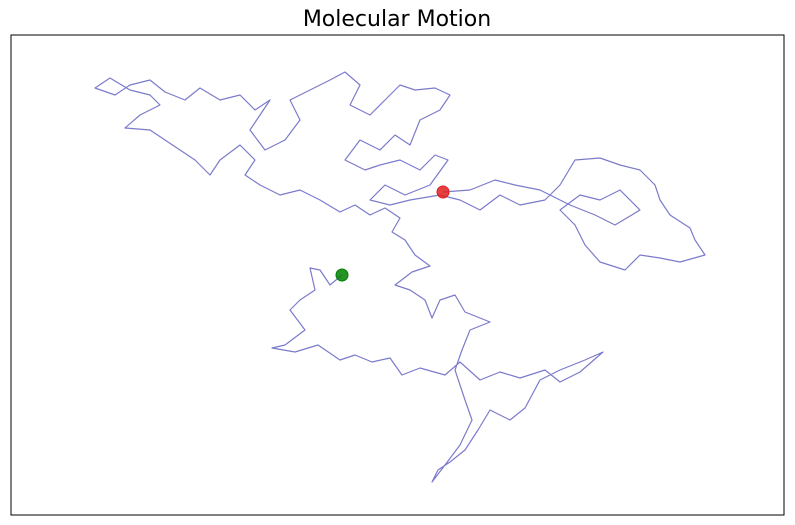  Describe the element at coordinates (342, 275) in the screenshot. I see `start-point` at that location.